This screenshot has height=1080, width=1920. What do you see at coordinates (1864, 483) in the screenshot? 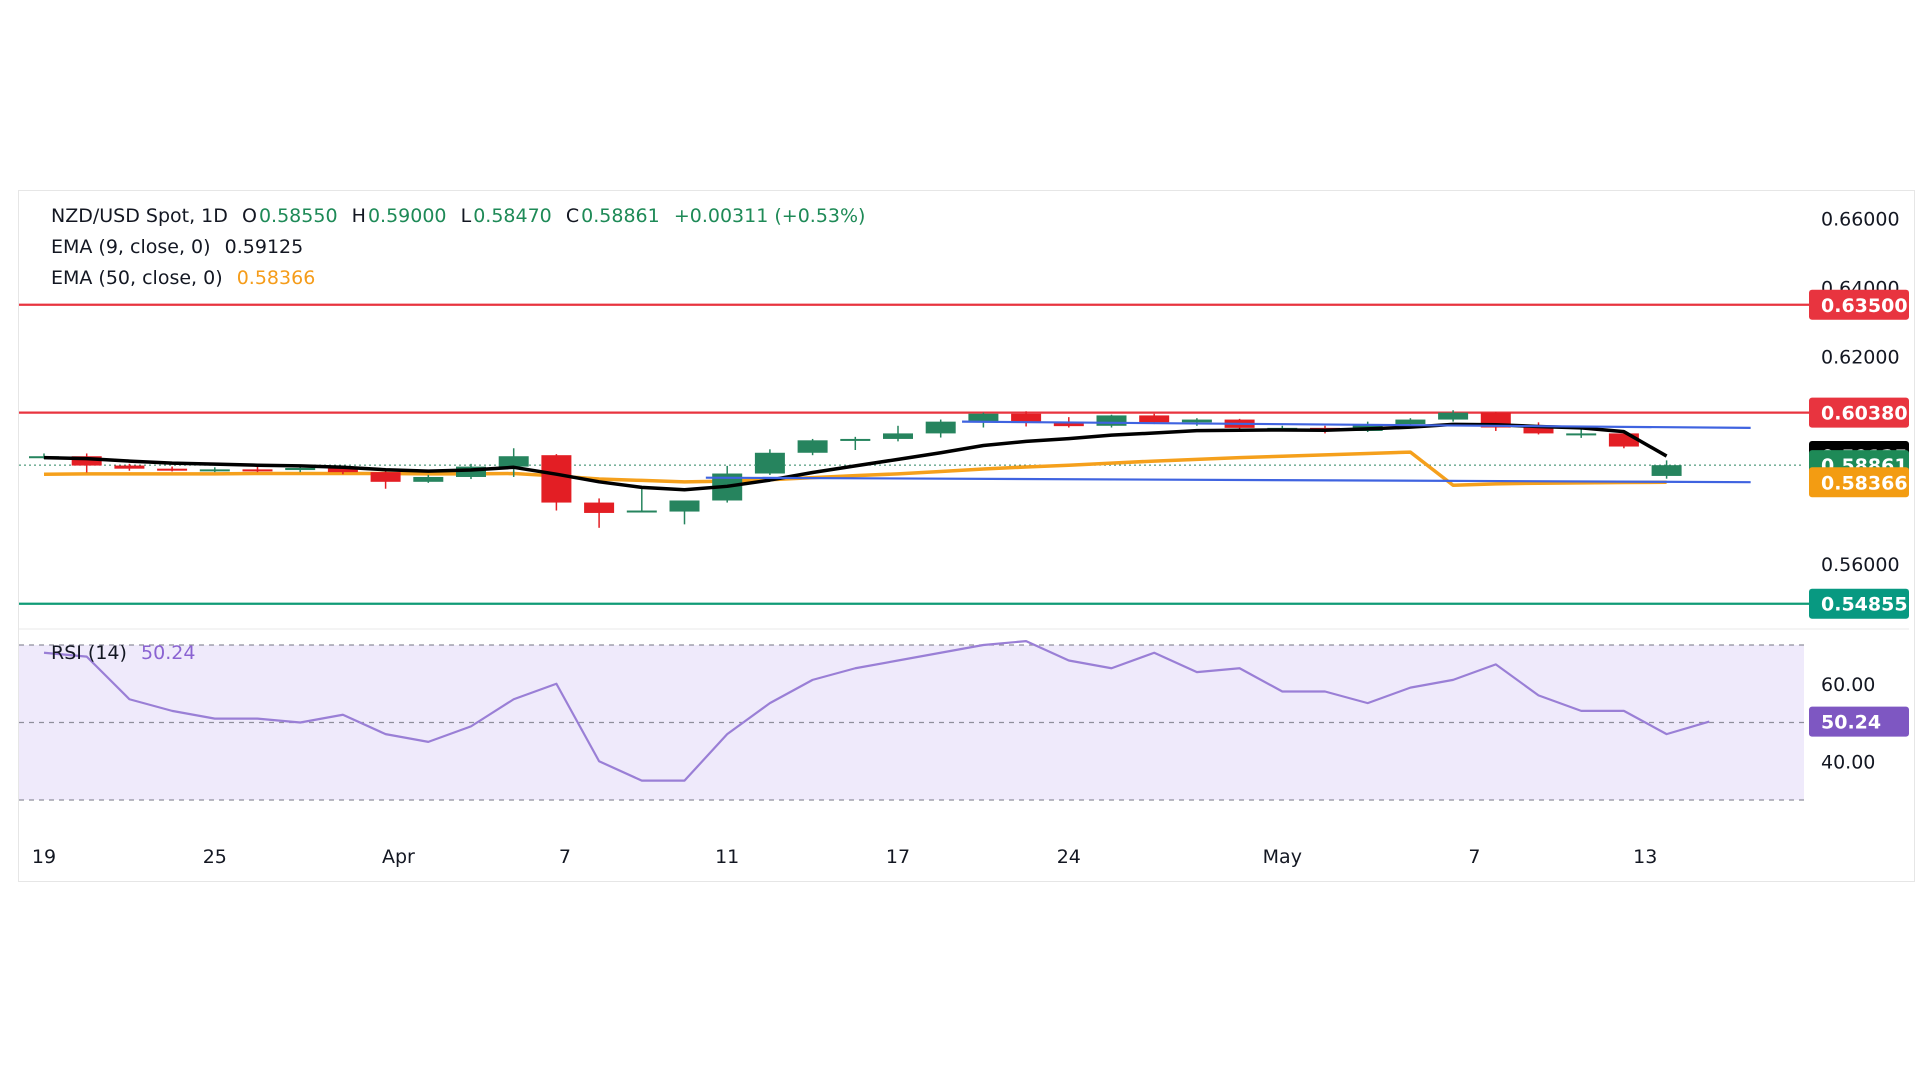
I see `ema50-price-badge-label: 0.58366` at bounding box center [1864, 483].